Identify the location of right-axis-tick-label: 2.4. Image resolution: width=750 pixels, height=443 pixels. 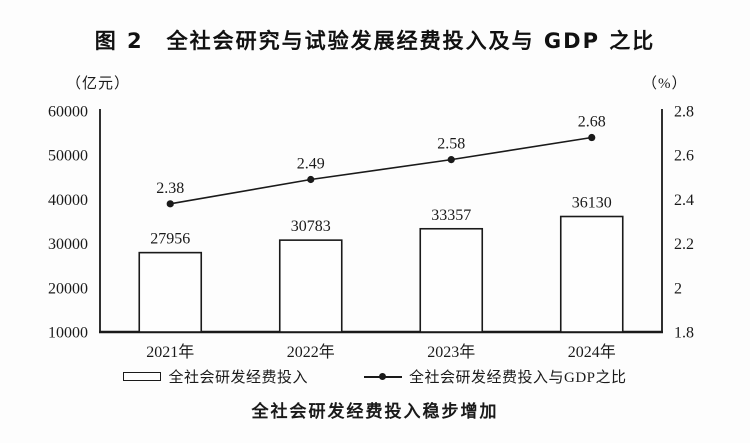
(684, 200).